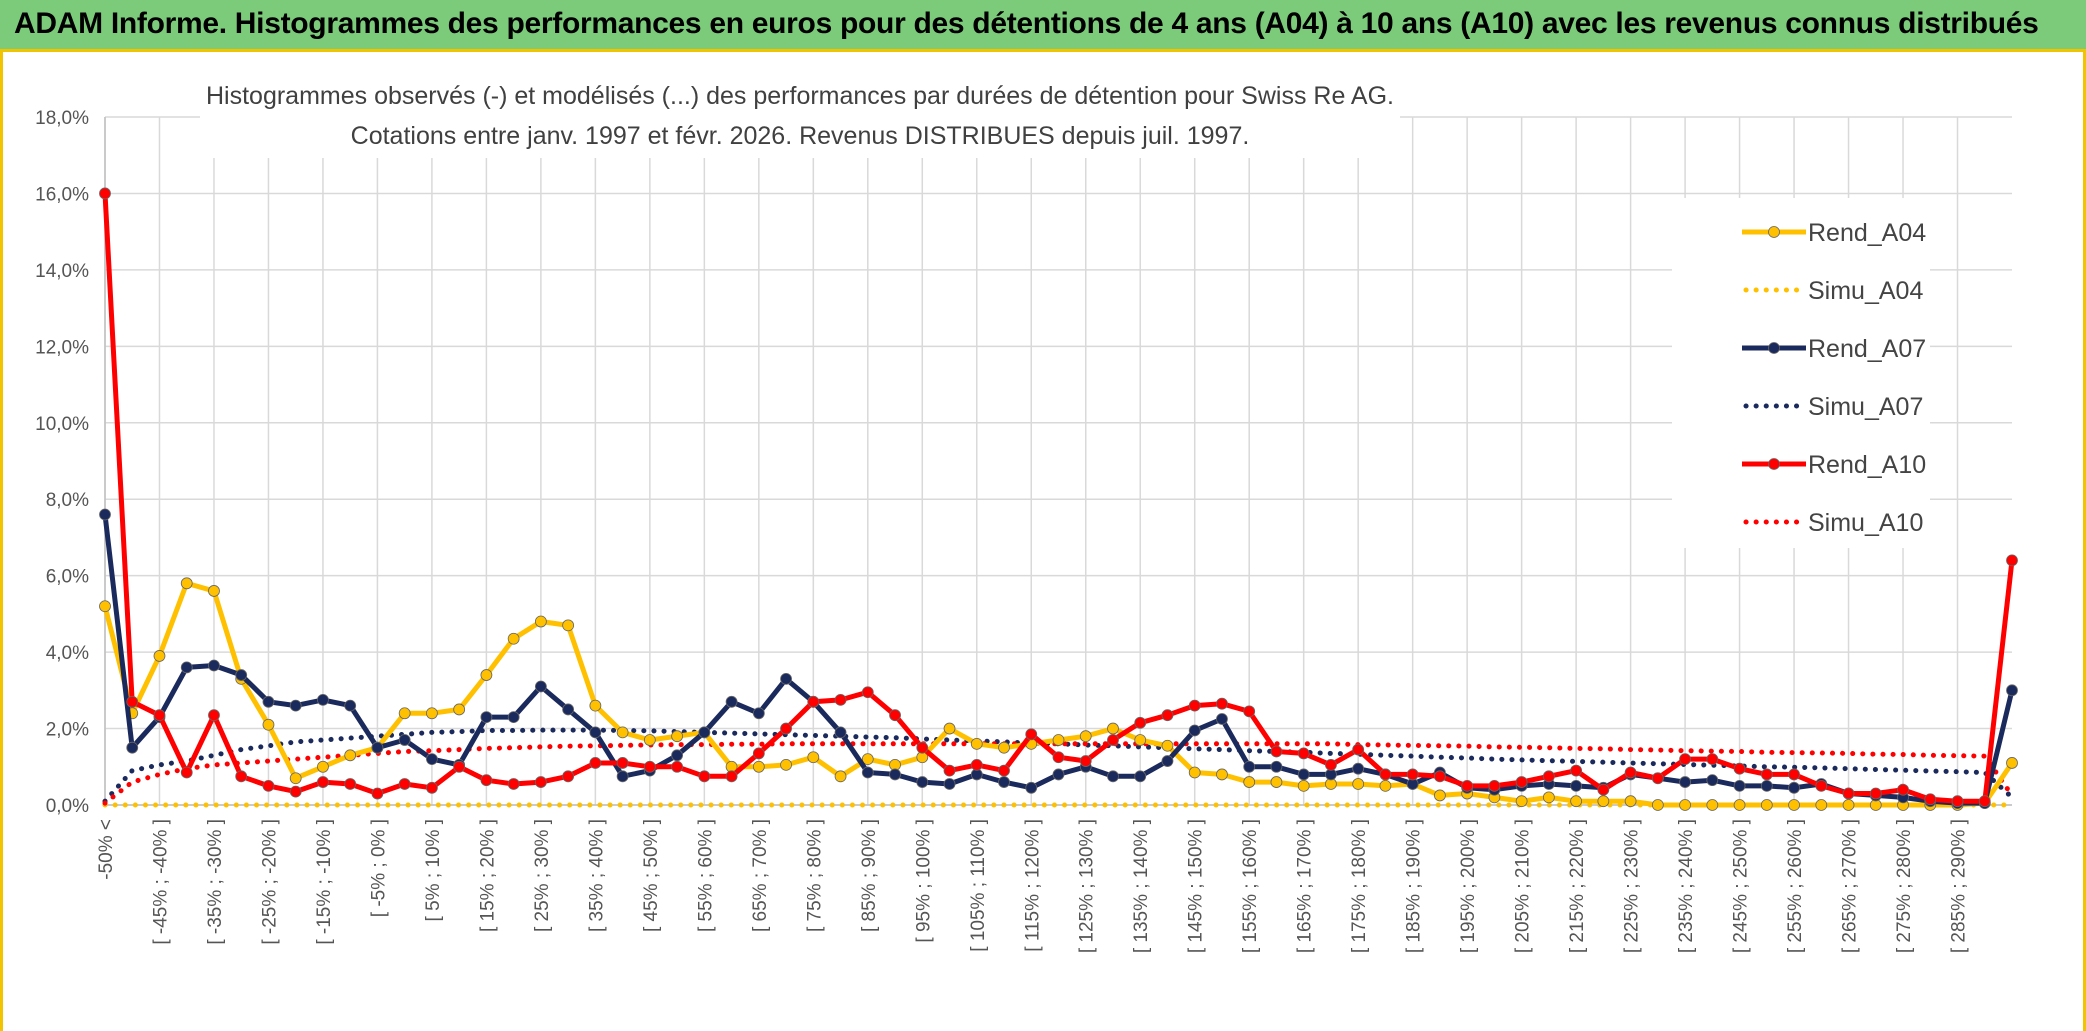 The height and width of the screenshot is (1031, 2086). Describe the element at coordinates (1305, 886) in the screenshot. I see `x-tick-label: [ 165% ; 170% ]` at that location.